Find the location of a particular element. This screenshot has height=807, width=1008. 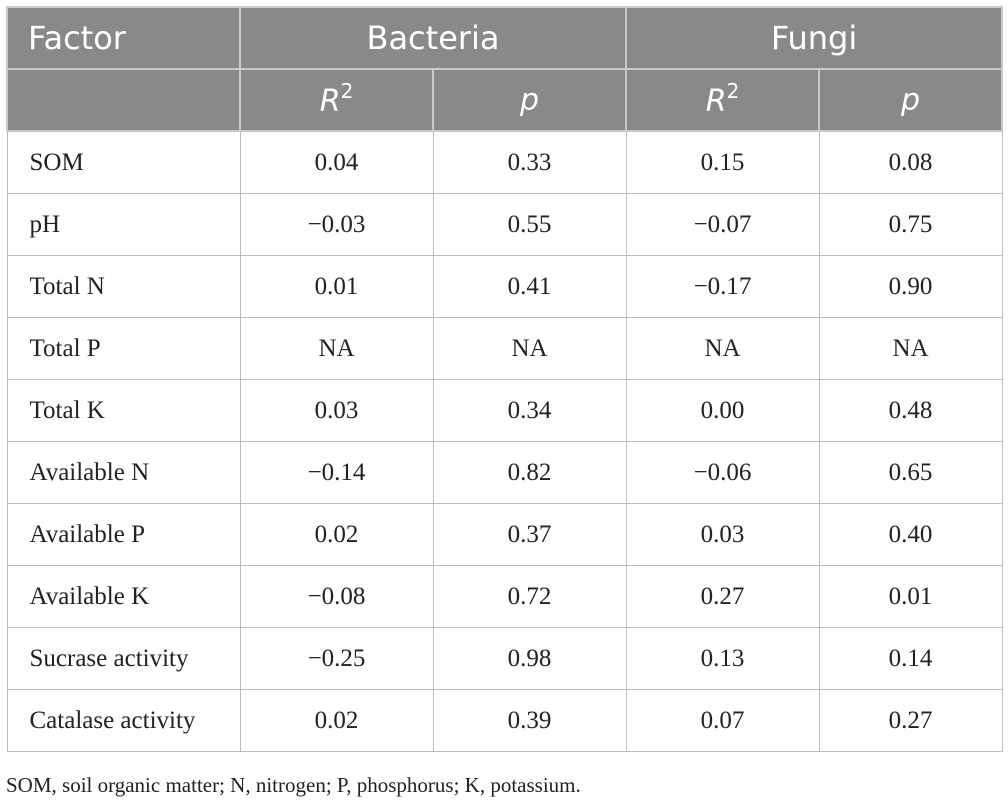

cell-factor: Total P is located at coordinates (123, 348).